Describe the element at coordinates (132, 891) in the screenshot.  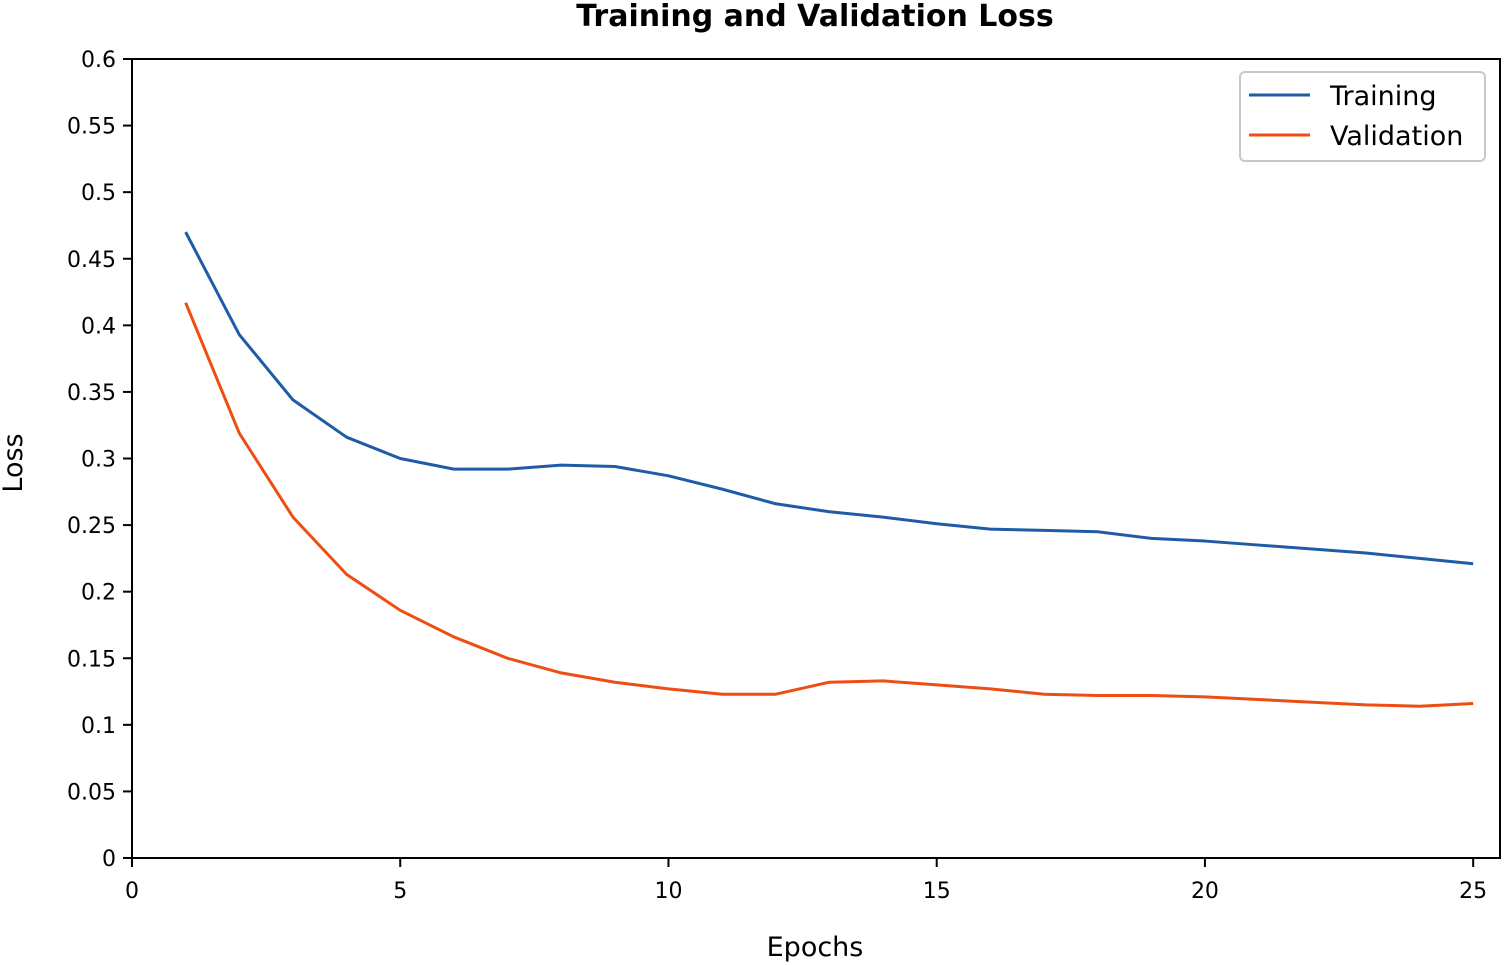
I see `x-tick-label: 0` at that location.